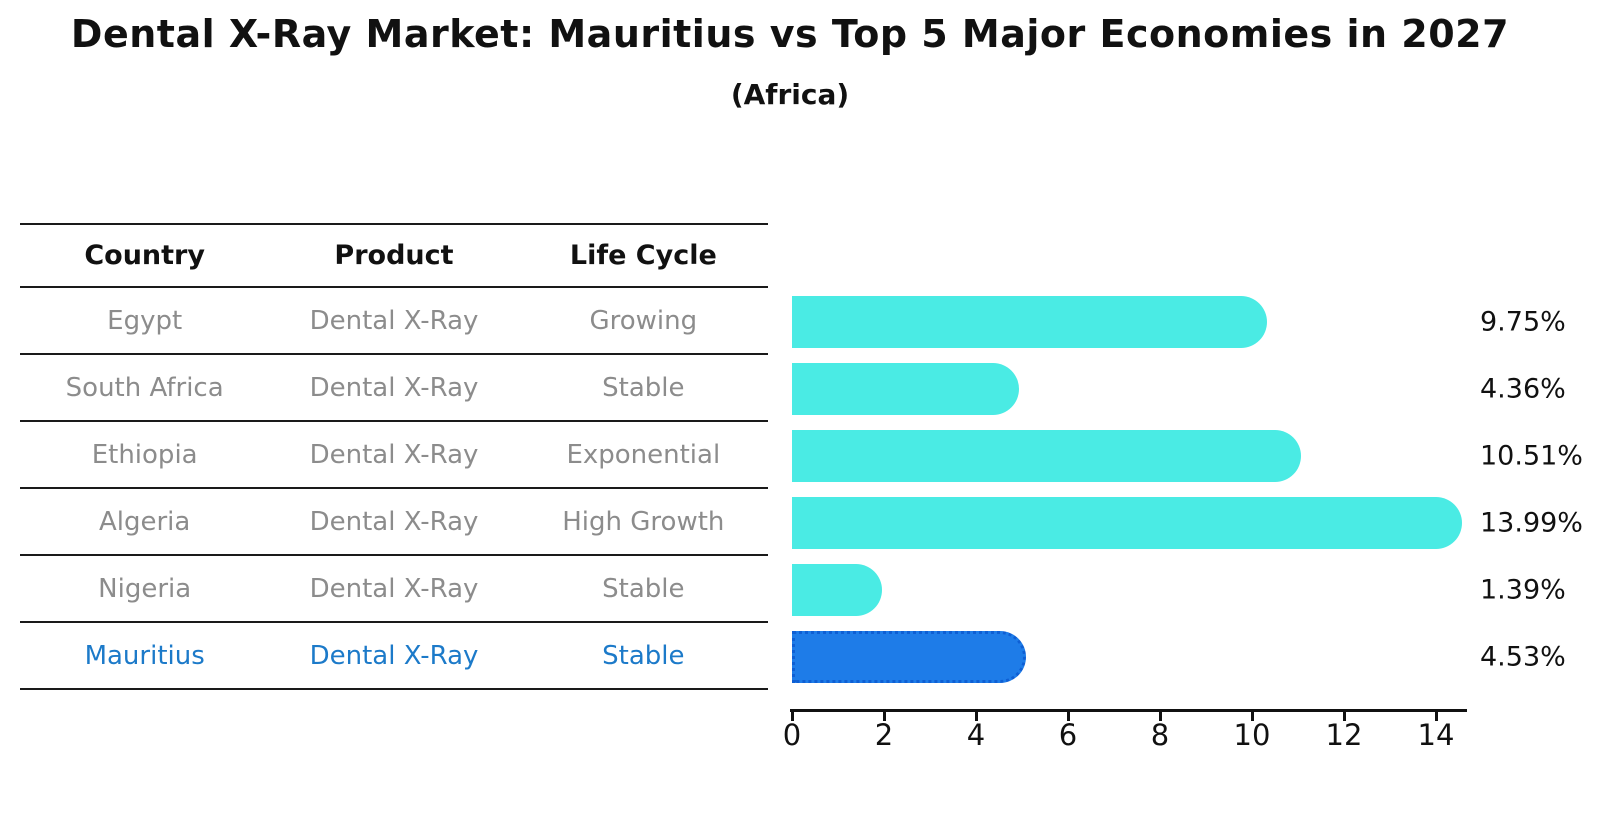 The width and height of the screenshot is (1604, 823). I want to click on x-axis-tick-label-12: 12, so click(1344, 735).